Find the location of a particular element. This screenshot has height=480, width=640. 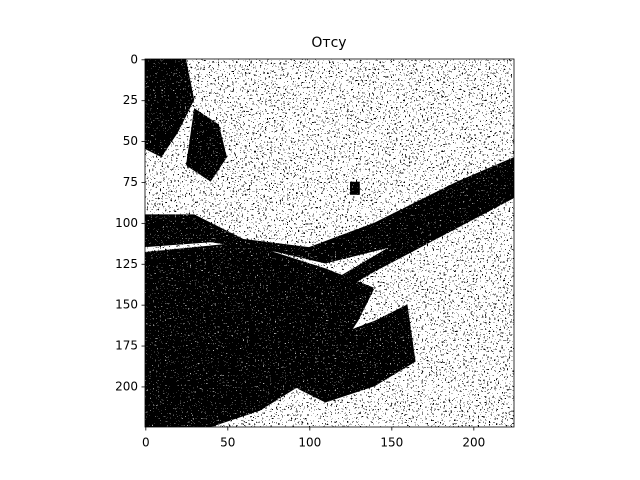

y-tick-label: 100 is located at coordinates (126, 223).